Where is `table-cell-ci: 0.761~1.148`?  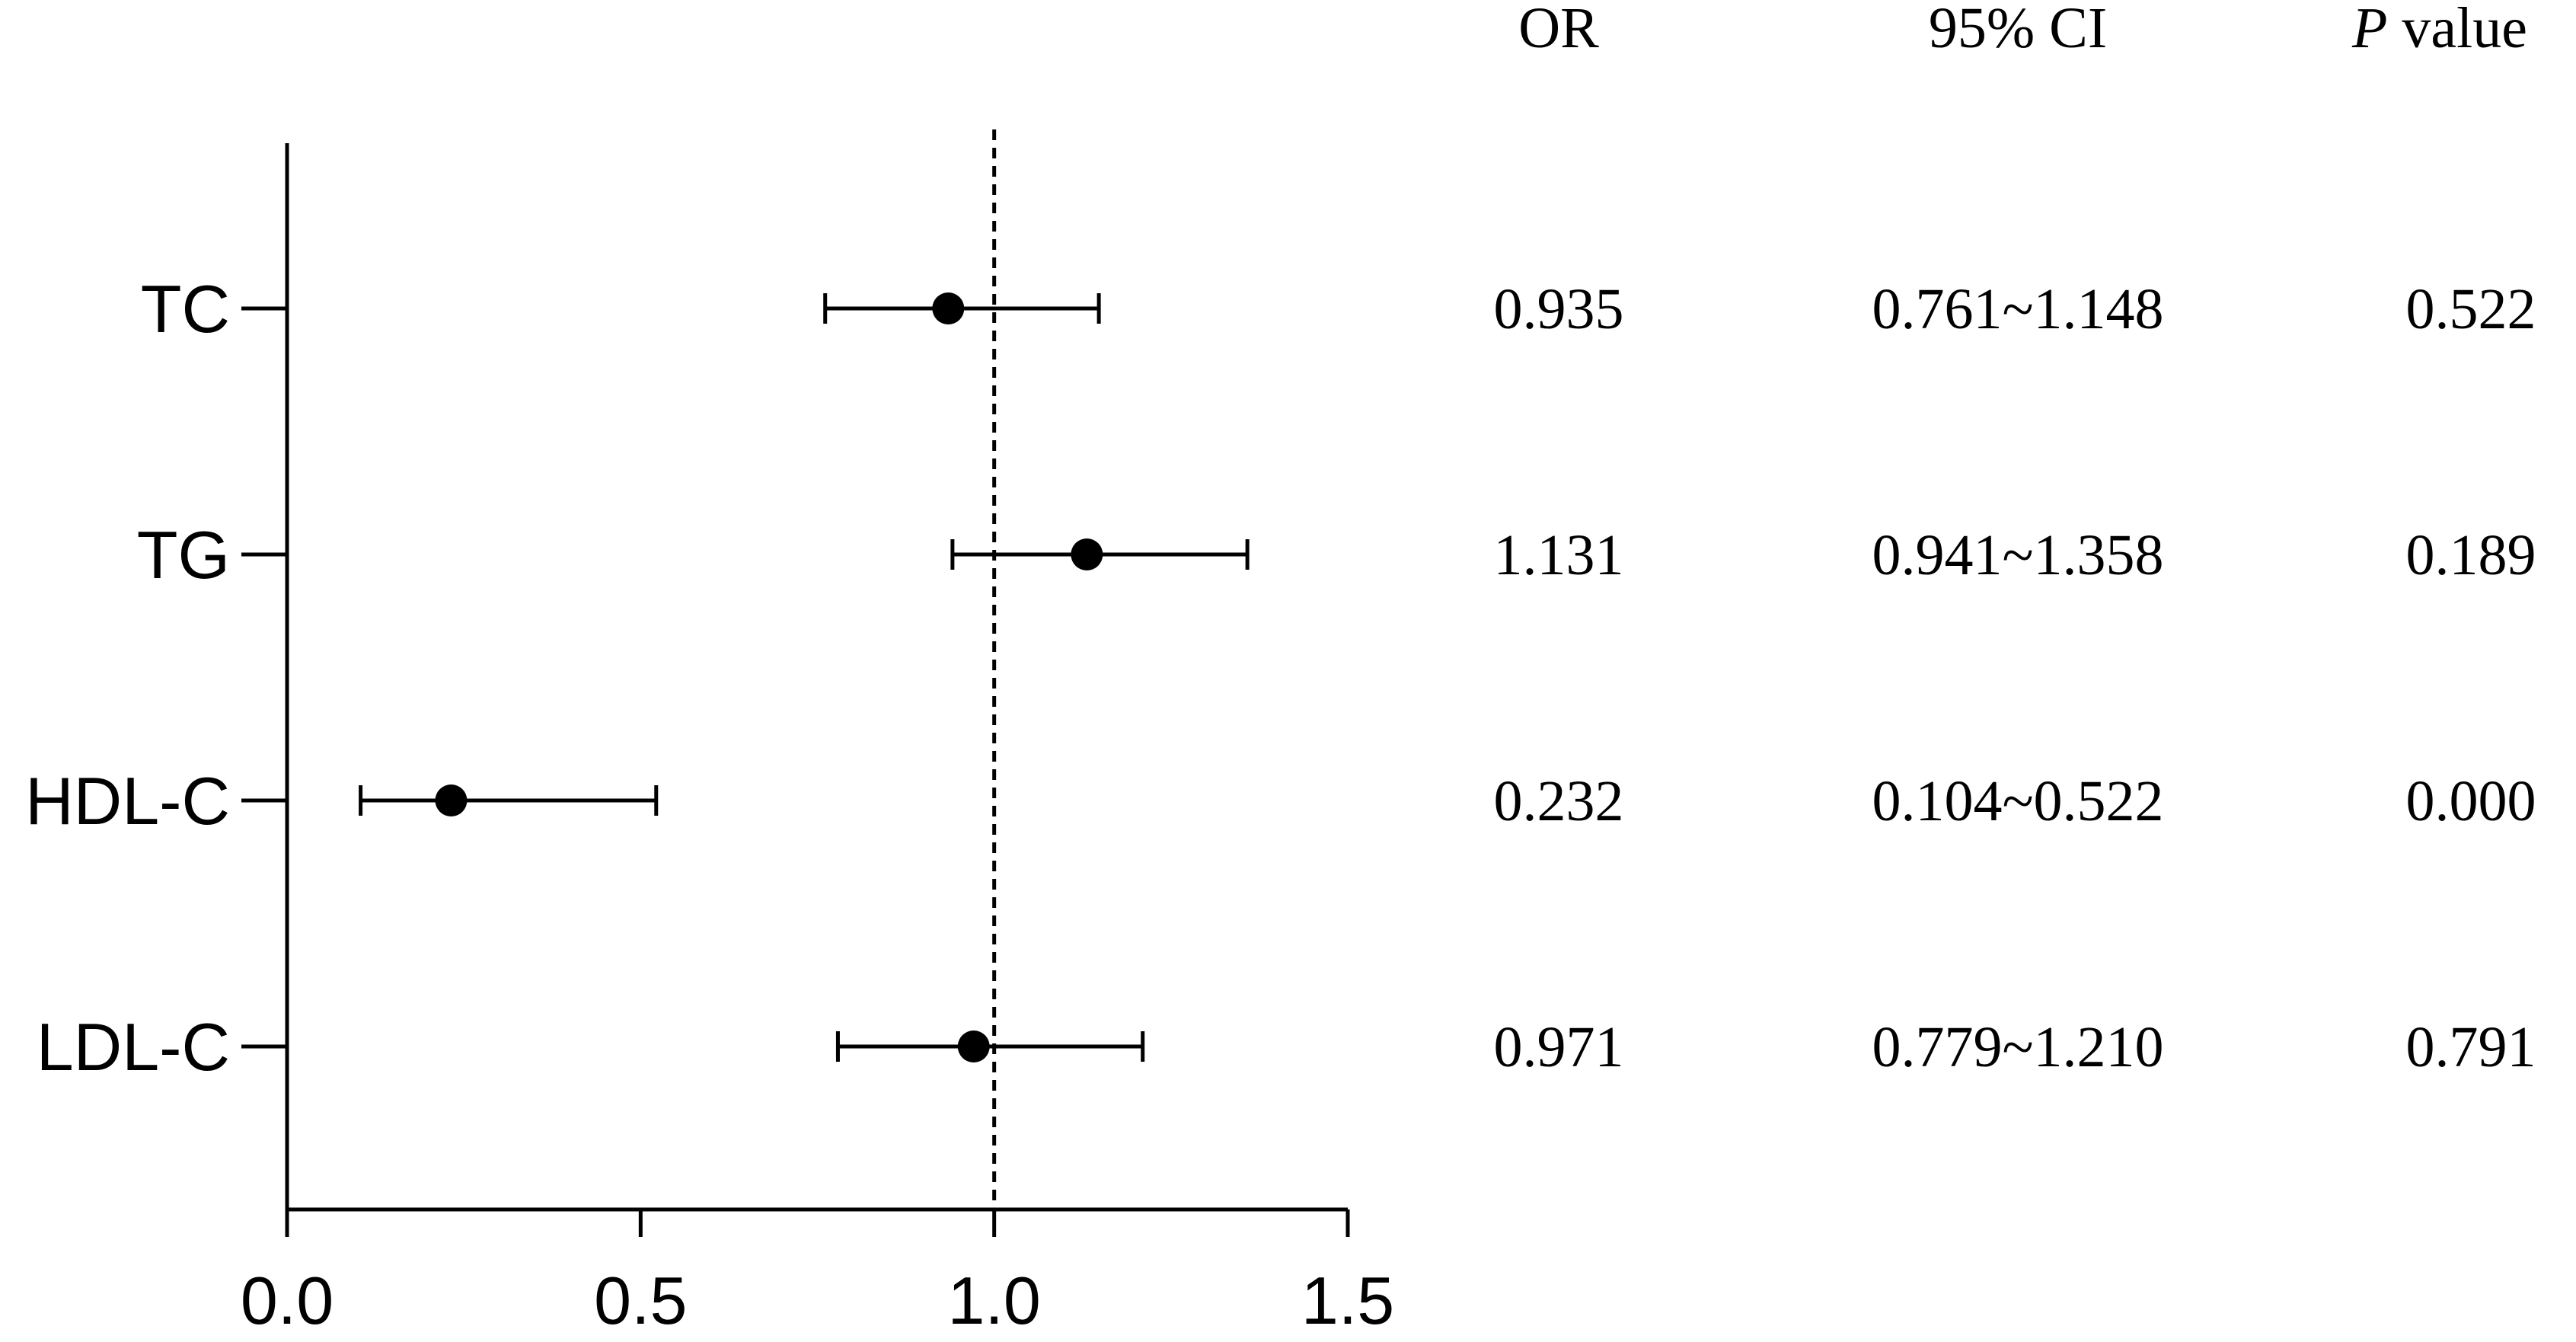 table-cell-ci: 0.761~1.148 is located at coordinates (2017, 309).